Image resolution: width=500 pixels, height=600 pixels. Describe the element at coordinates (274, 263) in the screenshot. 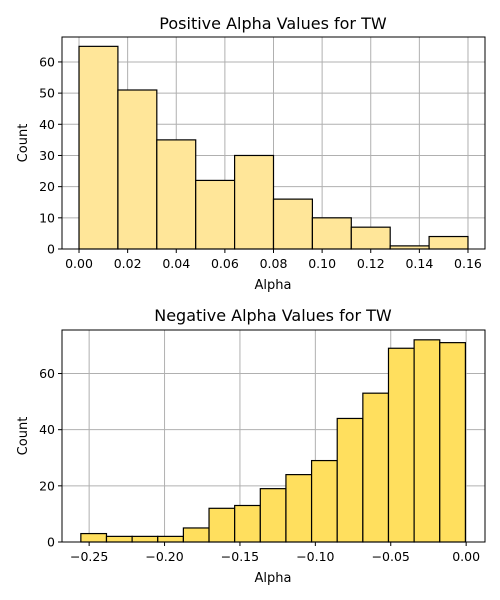

I see `x-tick-label: 0.08` at that location.